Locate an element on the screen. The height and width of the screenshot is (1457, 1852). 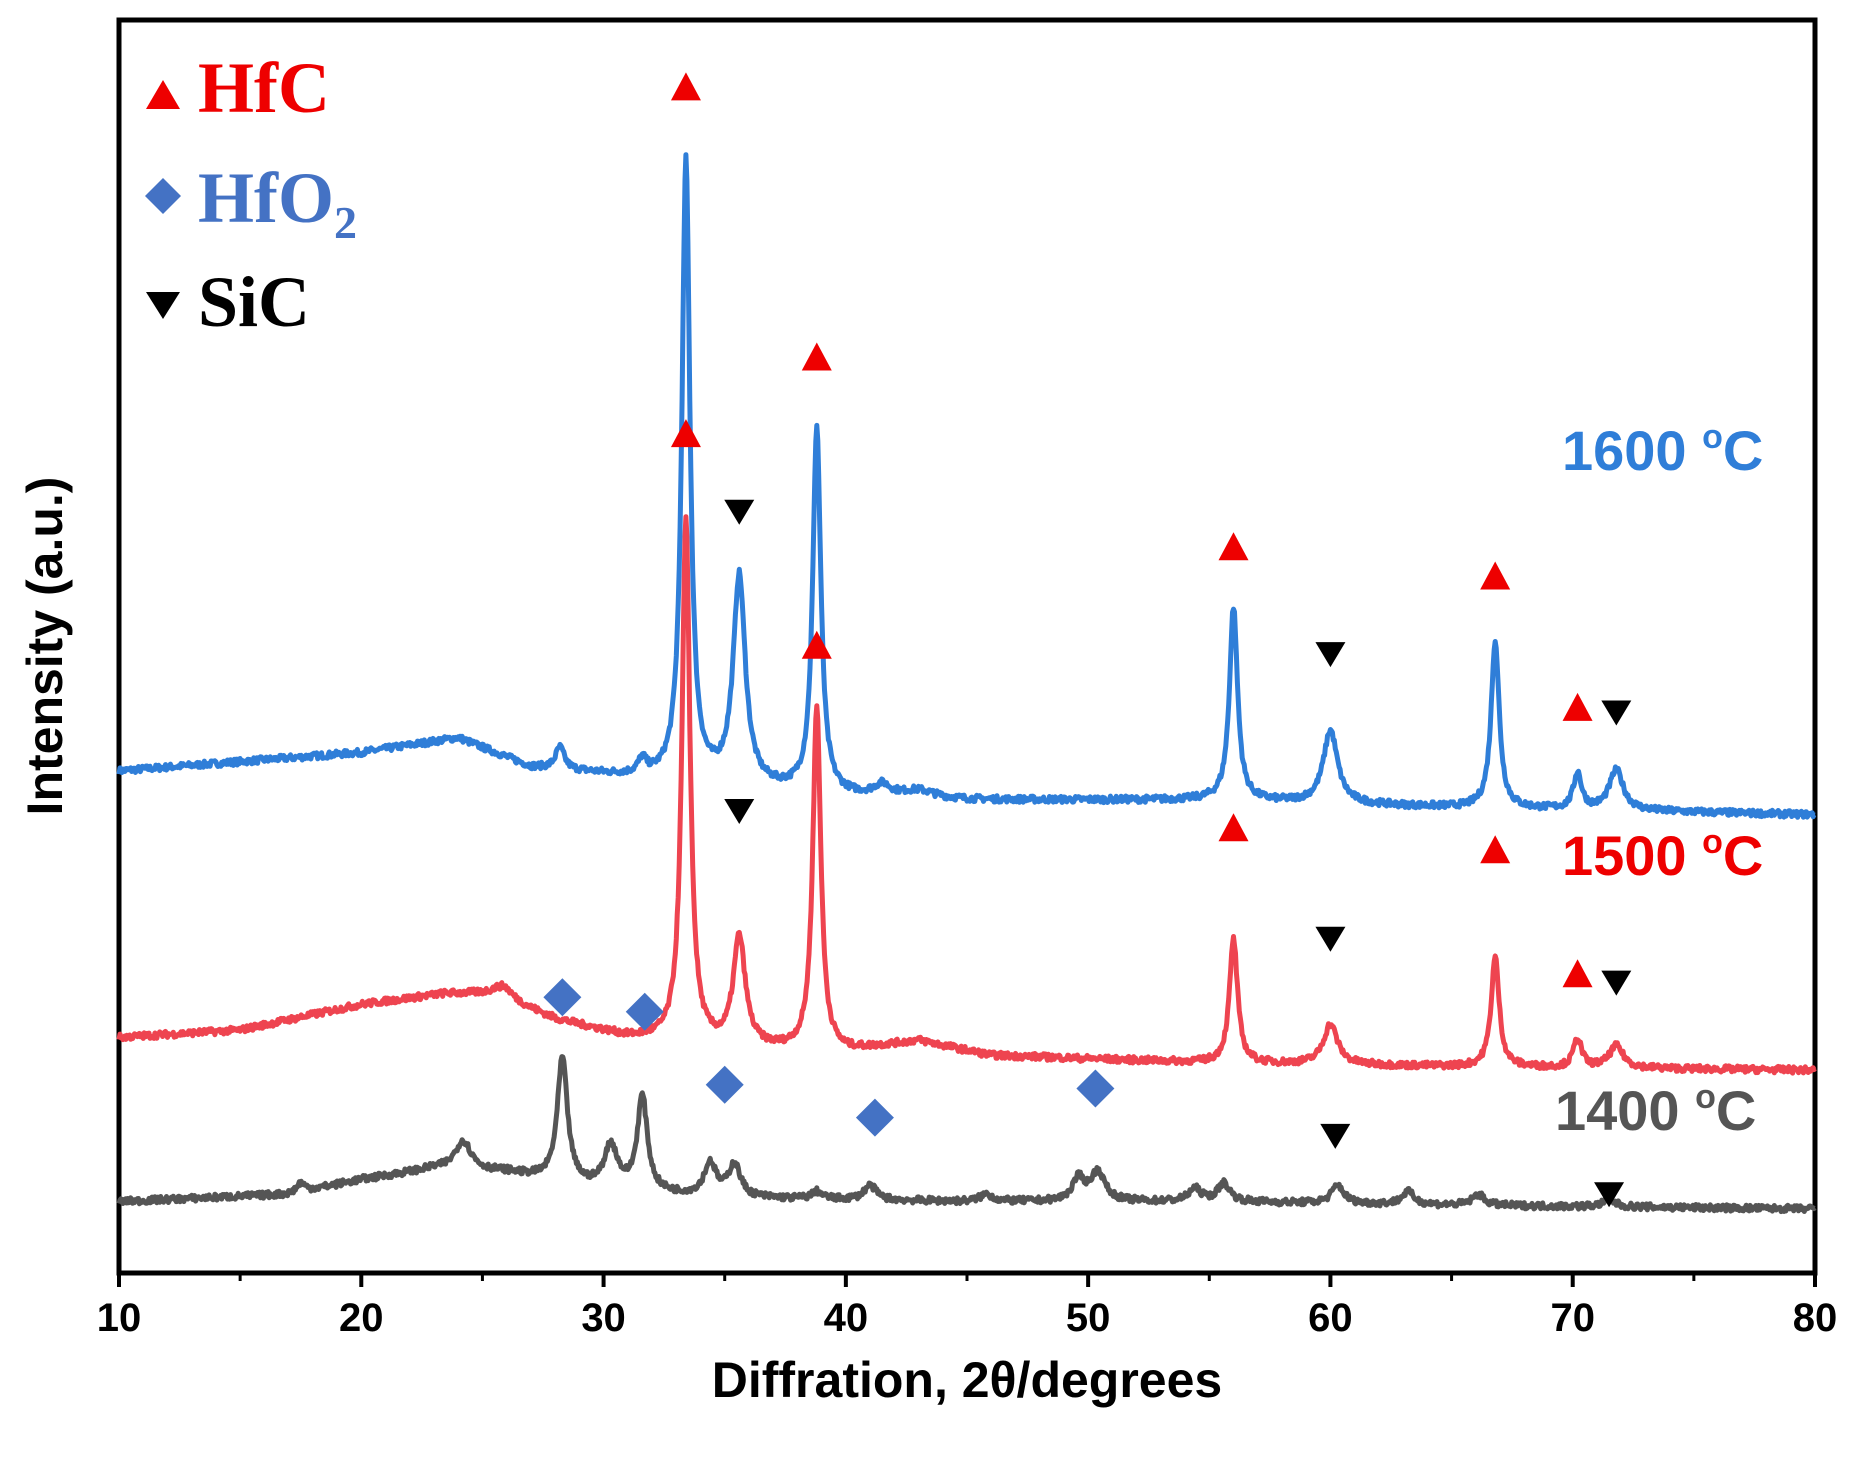
x-tick-label: 60 is located at coordinates (1330, 1318).